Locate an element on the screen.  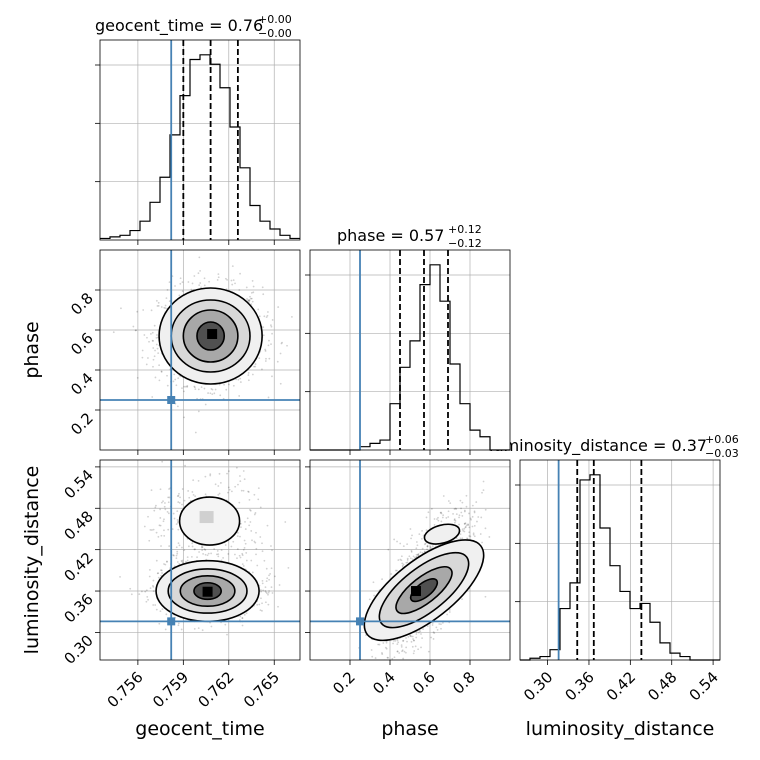
title-phase-lower: −0.12 is located at coordinates (465, 243).